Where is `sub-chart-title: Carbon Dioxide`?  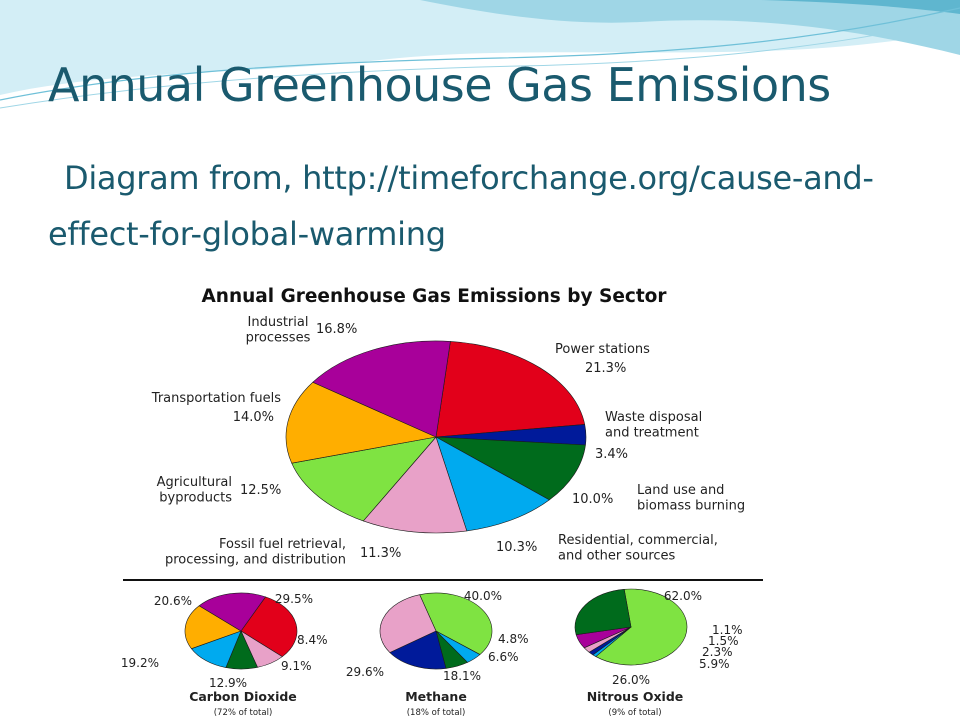
sub-chart-title: Carbon Dioxide is located at coordinates (243, 696).